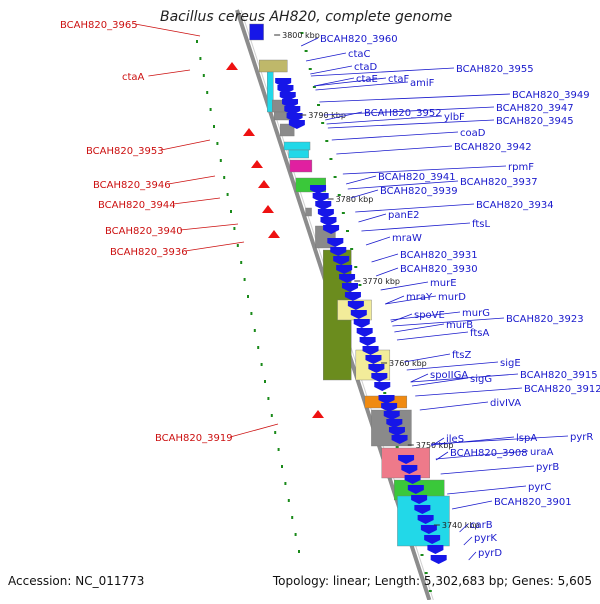 This screenshot has width=600, height=604. Describe the element at coordinates (125, 151) in the screenshot. I see `gene-label-left: BCAH820_3953` at that location.